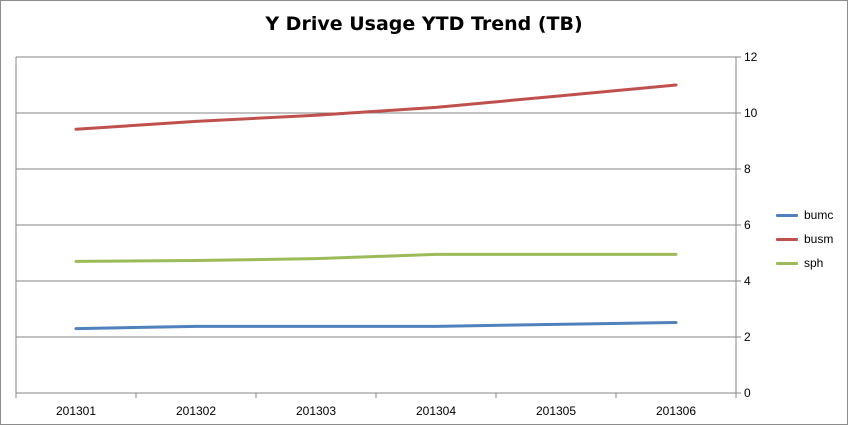 This screenshot has width=848, height=425. I want to click on legend-item-busm: busm, so click(804, 239).